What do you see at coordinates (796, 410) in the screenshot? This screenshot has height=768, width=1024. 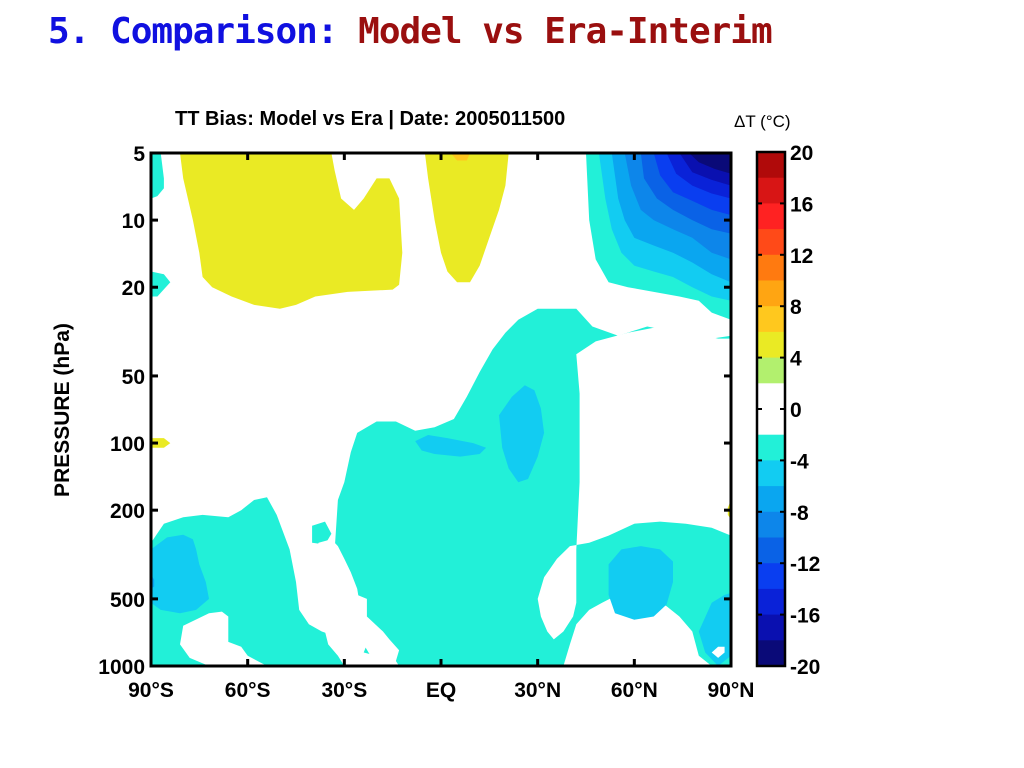 I see `colorbar-tick-label: 0` at bounding box center [796, 410].